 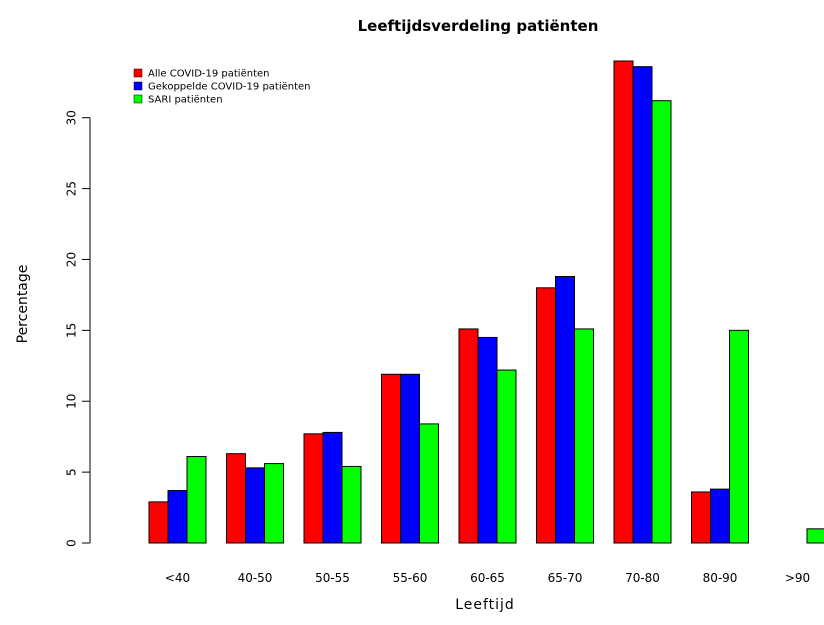 What do you see at coordinates (332, 578) in the screenshot?
I see `x-tick-label: 50-55` at bounding box center [332, 578].